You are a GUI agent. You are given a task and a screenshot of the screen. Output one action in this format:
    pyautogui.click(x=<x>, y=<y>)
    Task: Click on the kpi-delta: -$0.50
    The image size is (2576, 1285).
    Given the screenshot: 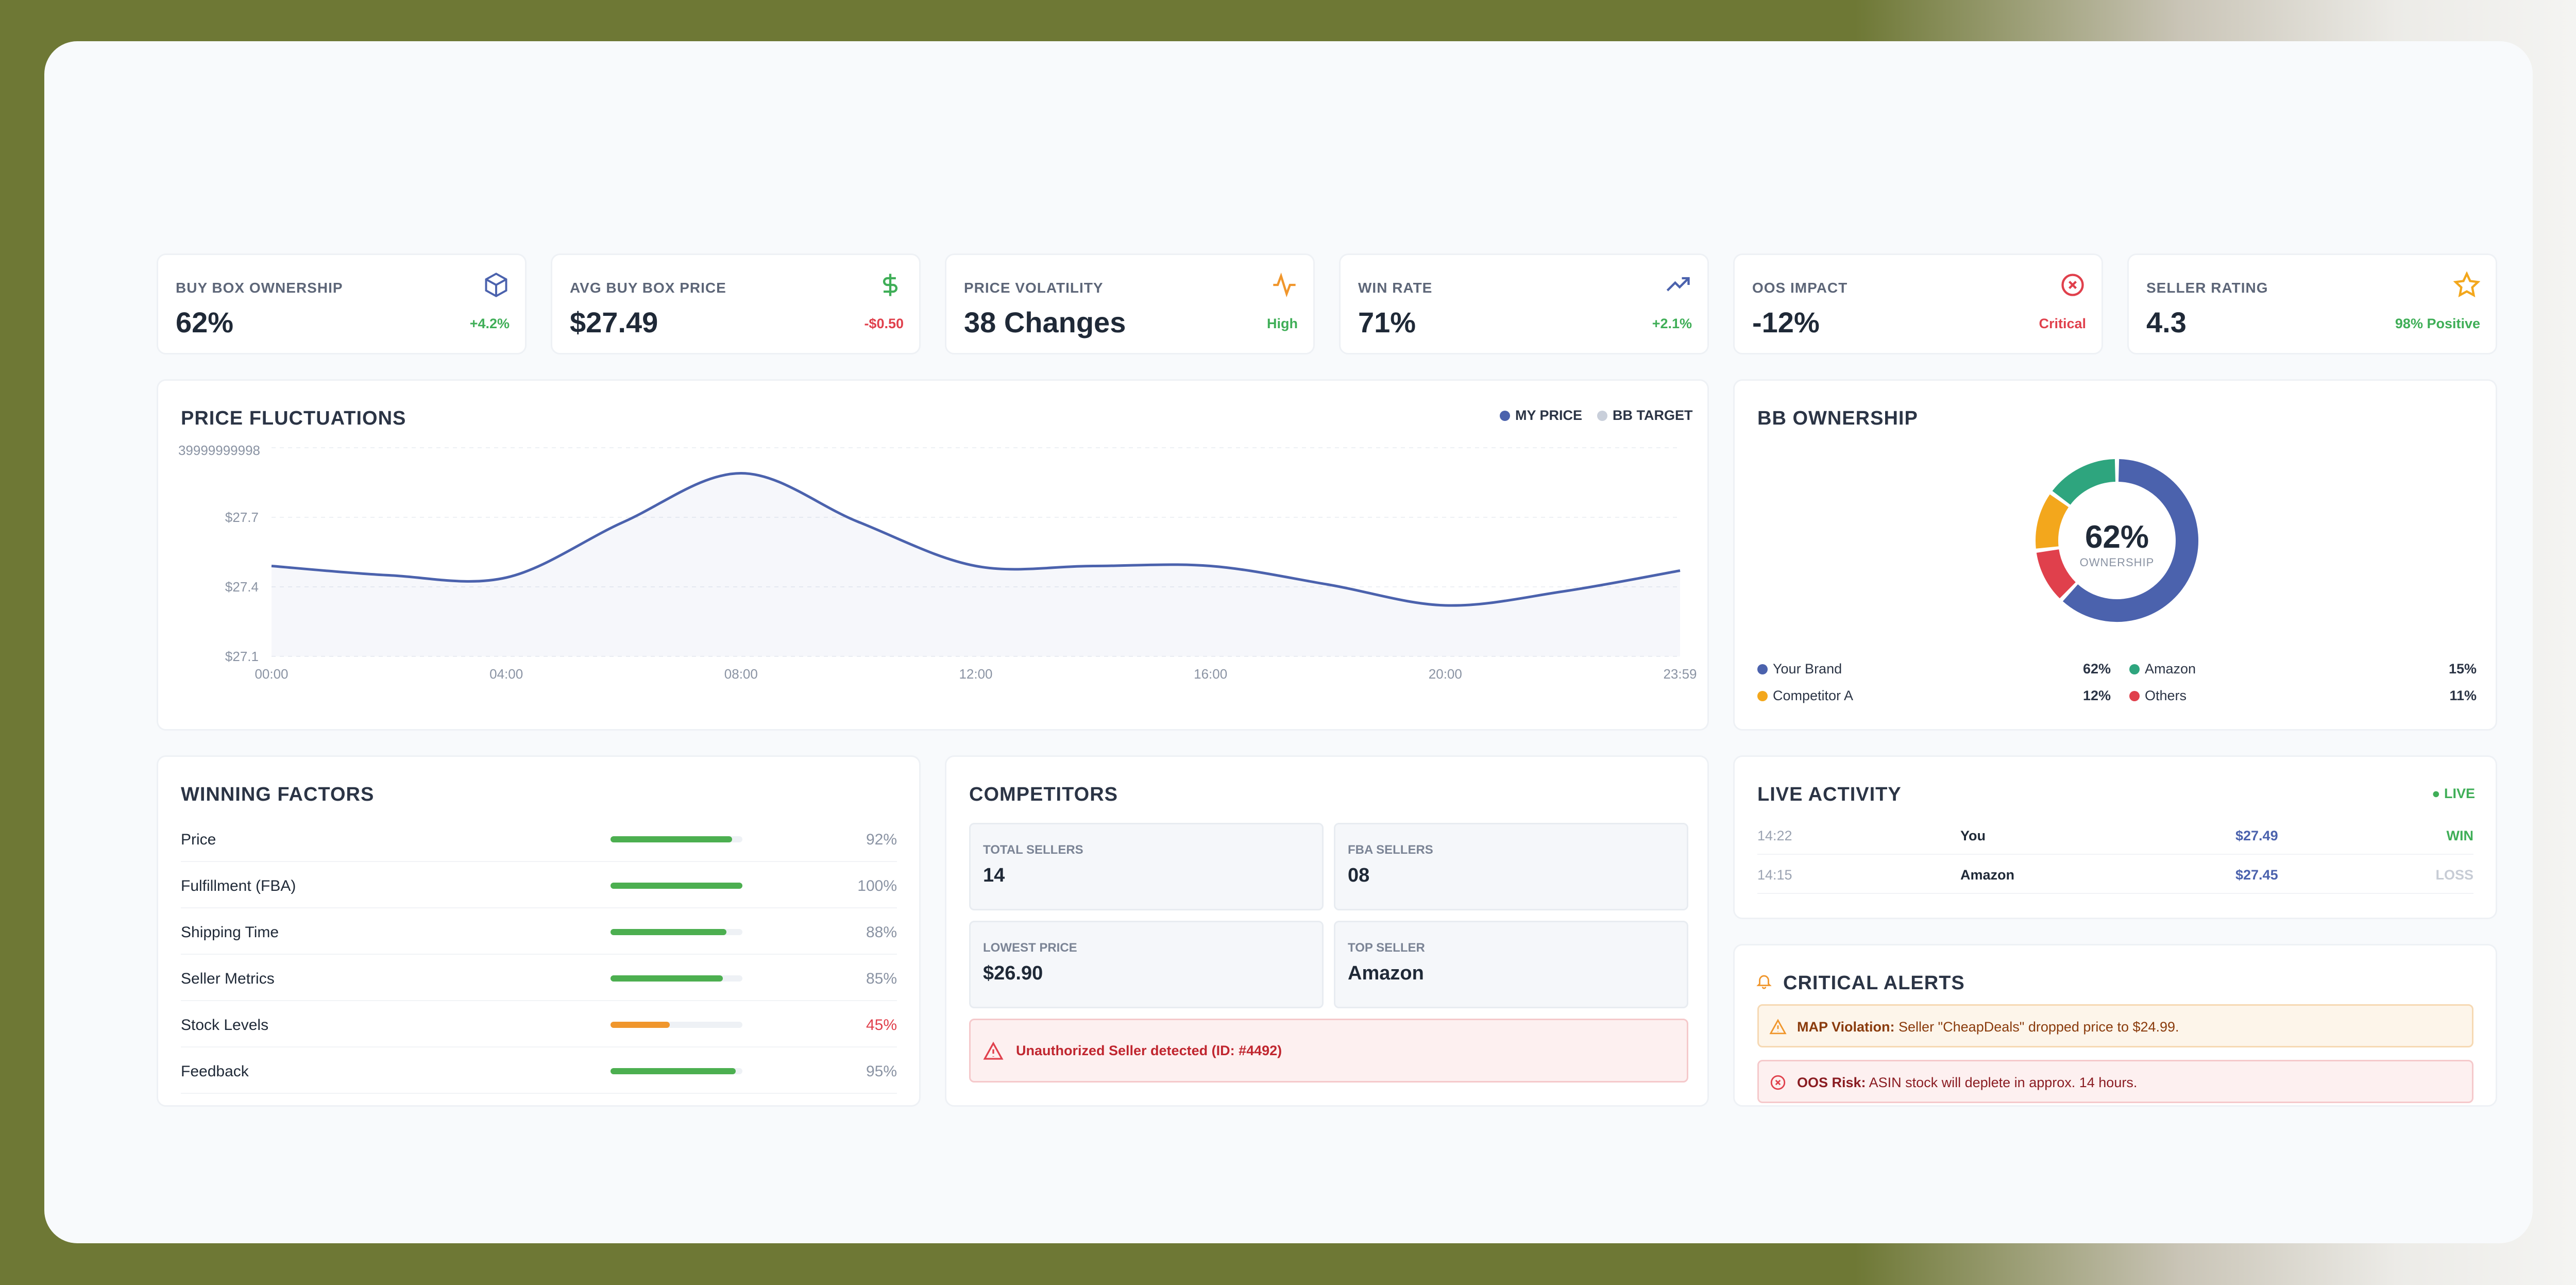 What is the action you would take?
    pyautogui.click(x=884, y=323)
    